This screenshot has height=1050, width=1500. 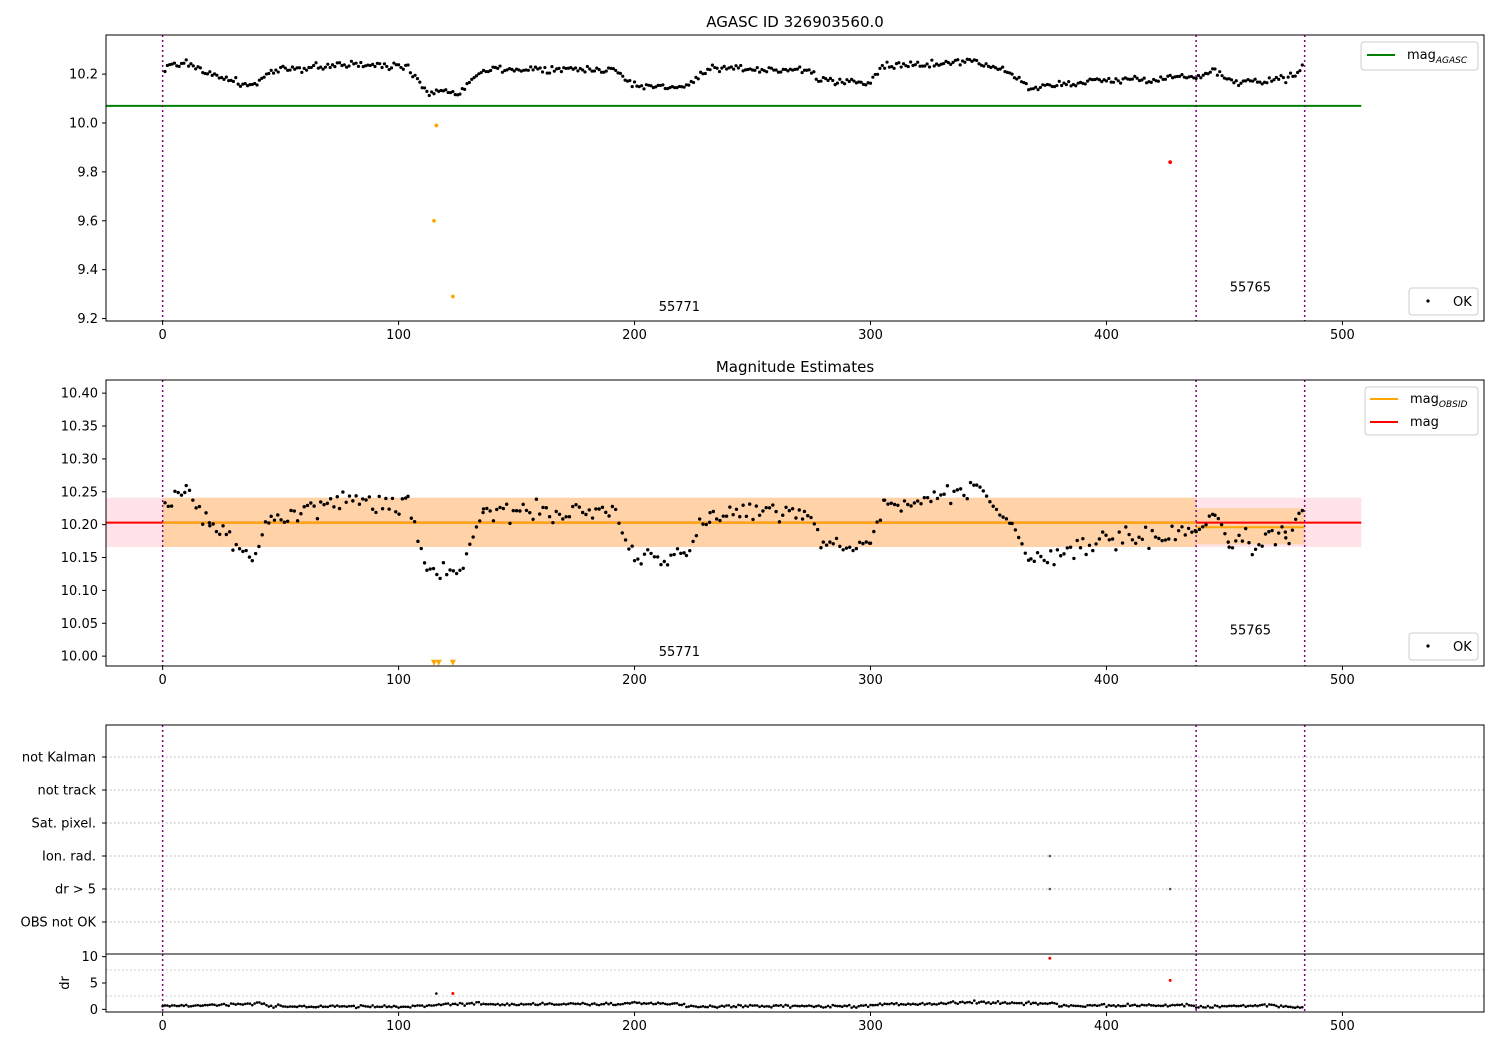 I want to click on legend-agasc: magAGASC, so click(x=1419, y=56).